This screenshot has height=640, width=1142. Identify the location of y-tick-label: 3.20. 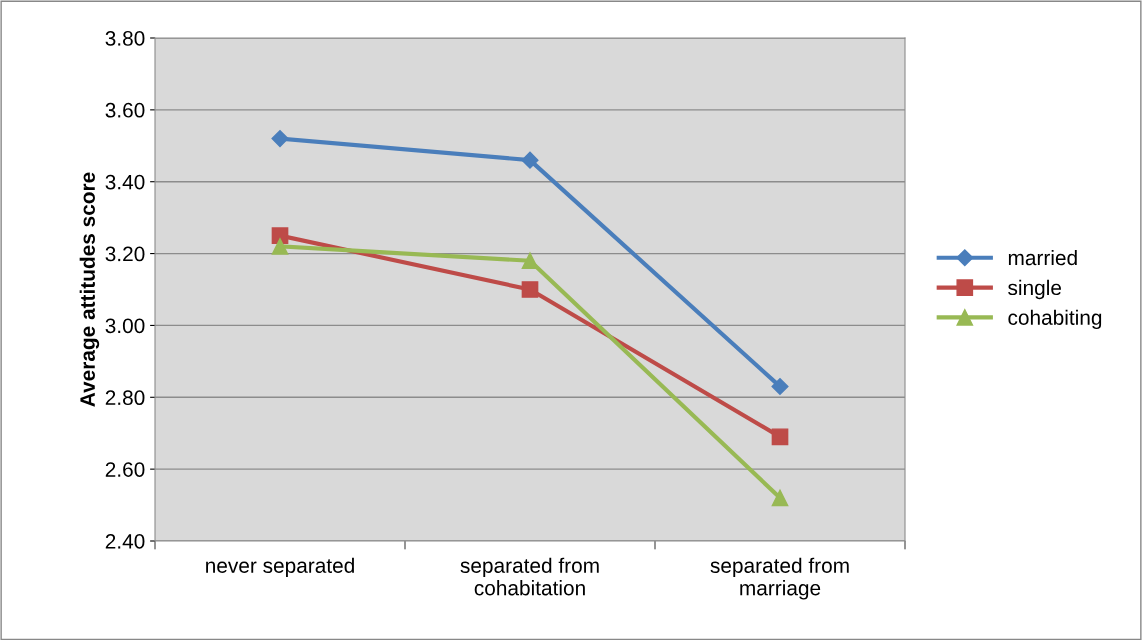
(125, 254).